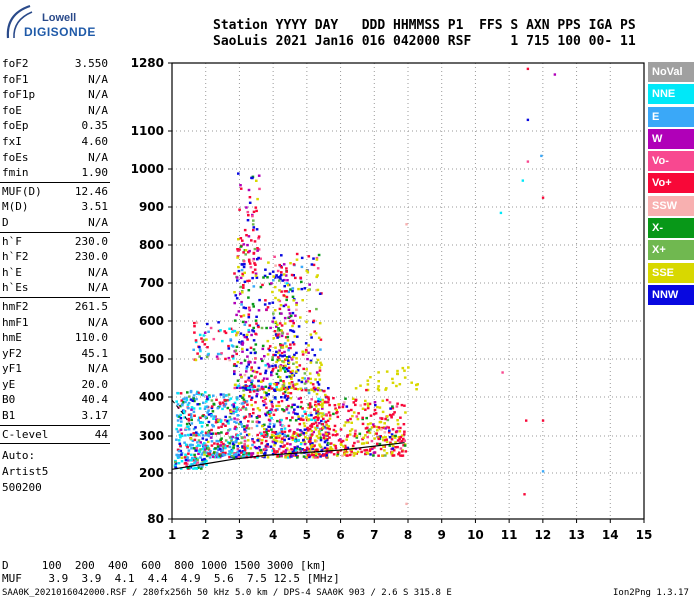  I want to click on param-row: fmin 1.90, so click(55, 173).